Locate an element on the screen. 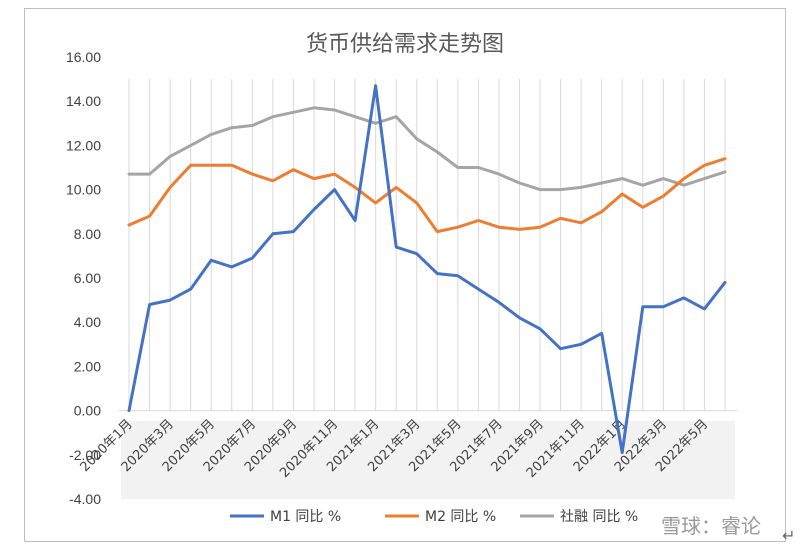  y-tick-label: 6.00 is located at coordinates (87, 278).